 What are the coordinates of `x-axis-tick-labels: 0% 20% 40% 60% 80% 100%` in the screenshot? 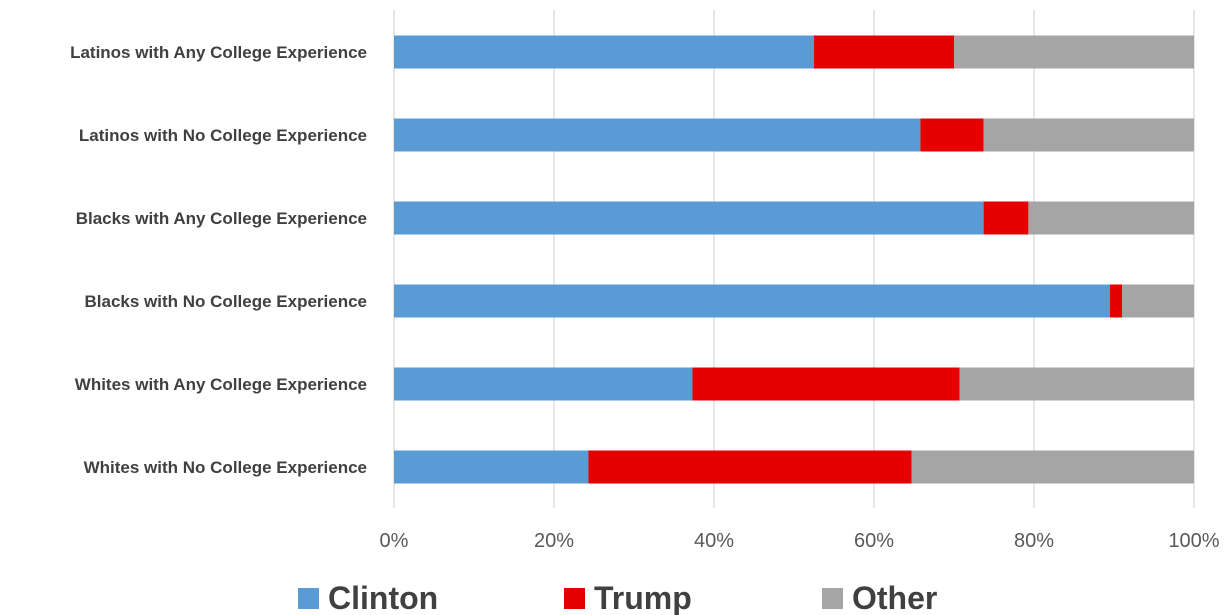 It's located at (800, 541).